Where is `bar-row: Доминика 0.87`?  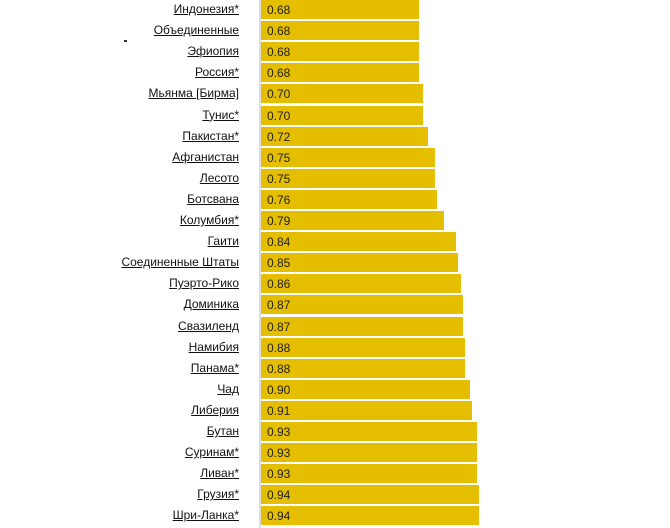 bar-row: Доминика 0.87 is located at coordinates (335, 304).